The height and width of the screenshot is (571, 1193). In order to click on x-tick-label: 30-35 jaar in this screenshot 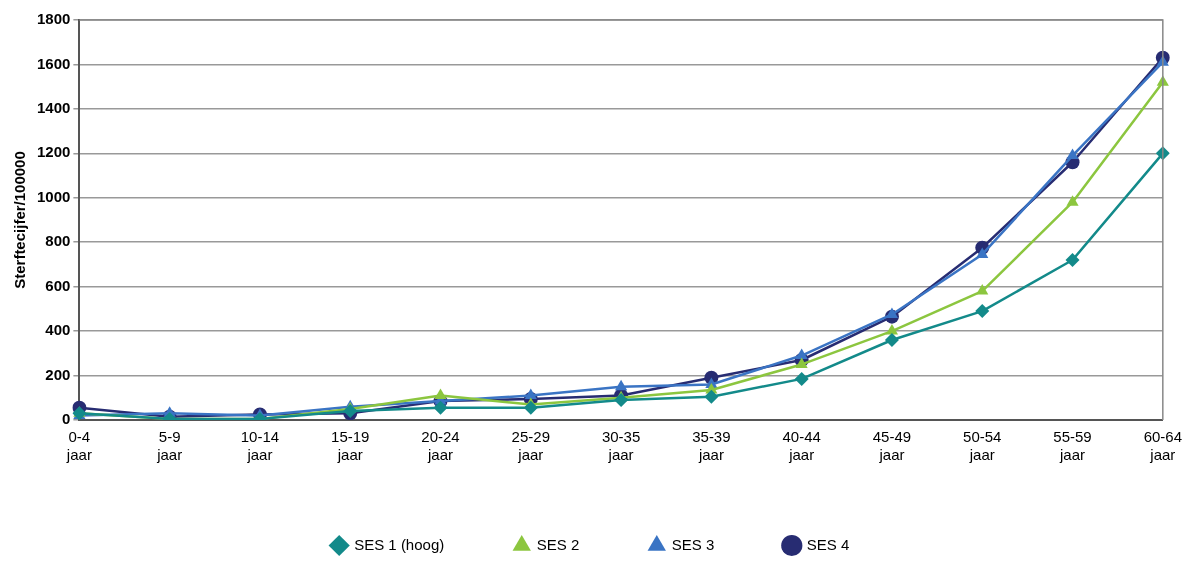, I will do `click(621, 446)`.